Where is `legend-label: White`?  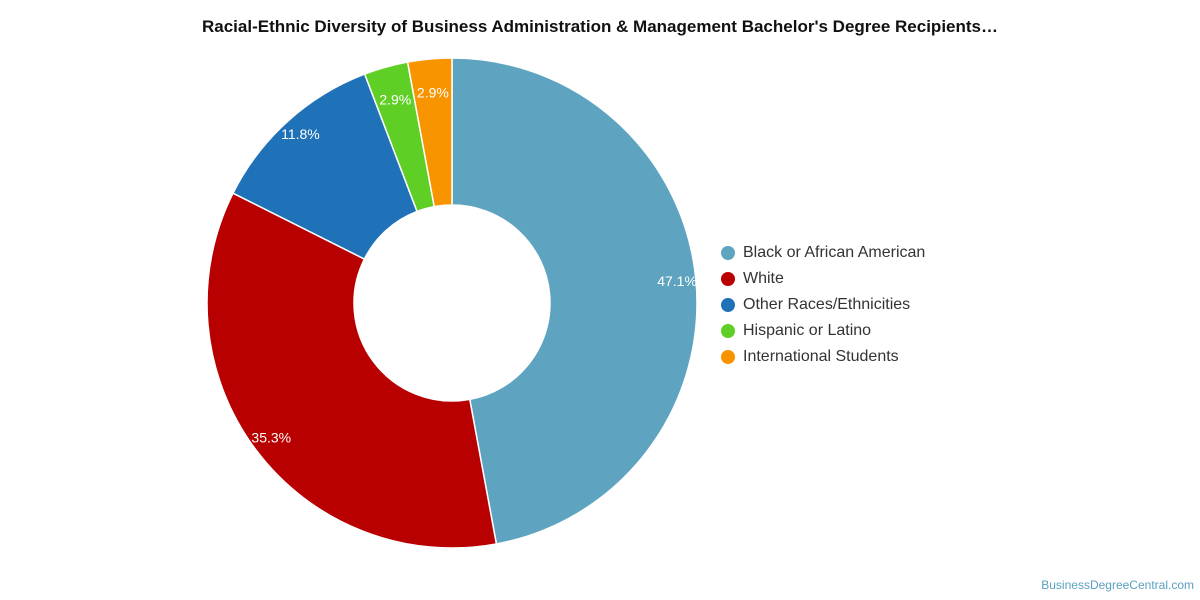 legend-label: White is located at coordinates (763, 278).